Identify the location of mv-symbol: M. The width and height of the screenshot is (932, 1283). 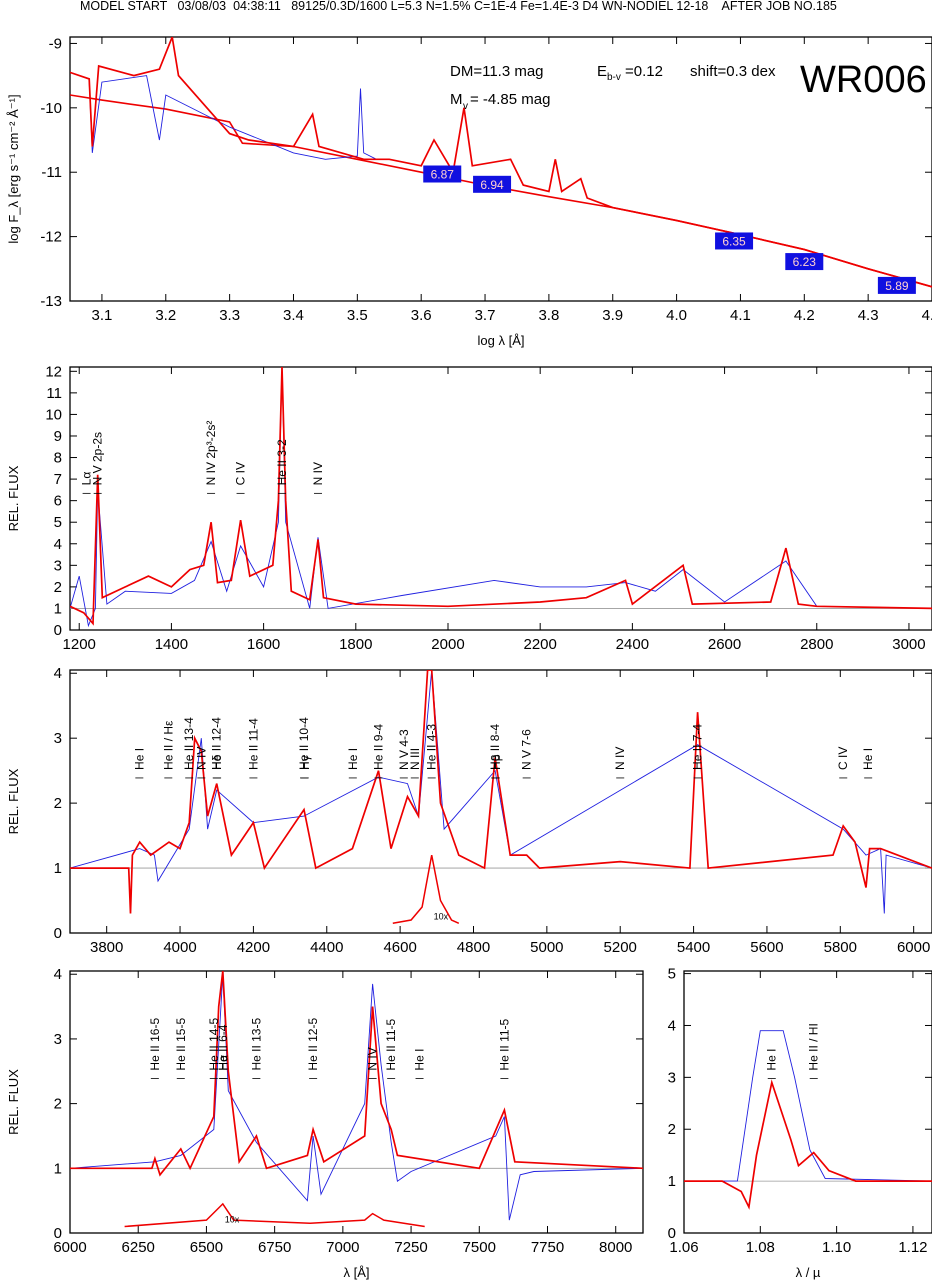
(456, 99).